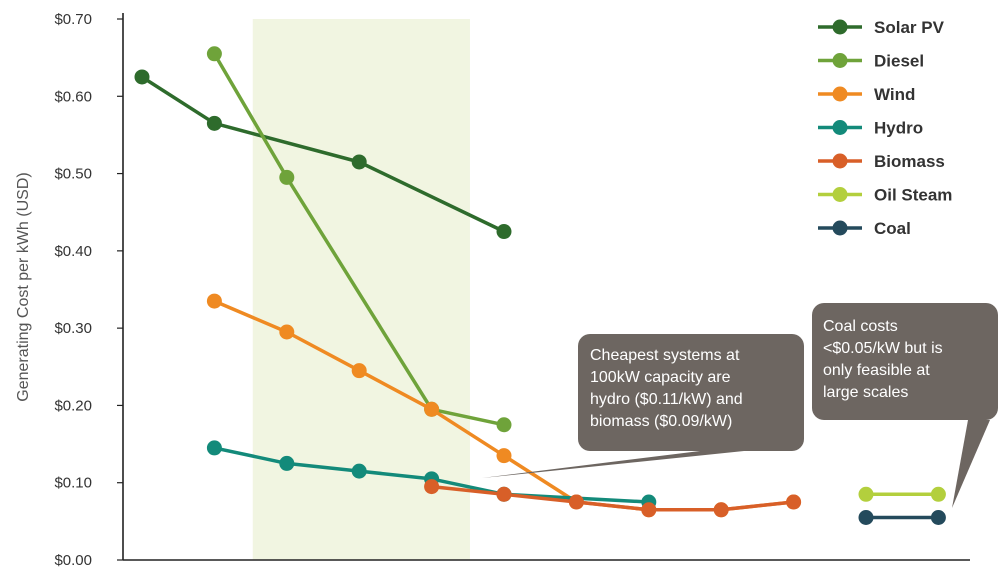  What do you see at coordinates (883, 348) in the screenshot?
I see `callout-text-line: <$0.05/kW but is` at bounding box center [883, 348].